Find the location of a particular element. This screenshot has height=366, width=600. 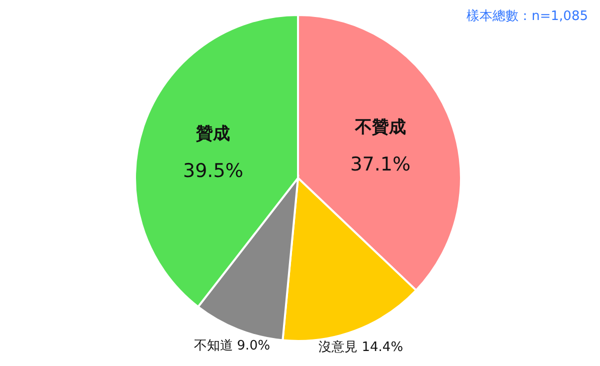

slice-label: 沒意見 14.4% is located at coordinates (361, 347).